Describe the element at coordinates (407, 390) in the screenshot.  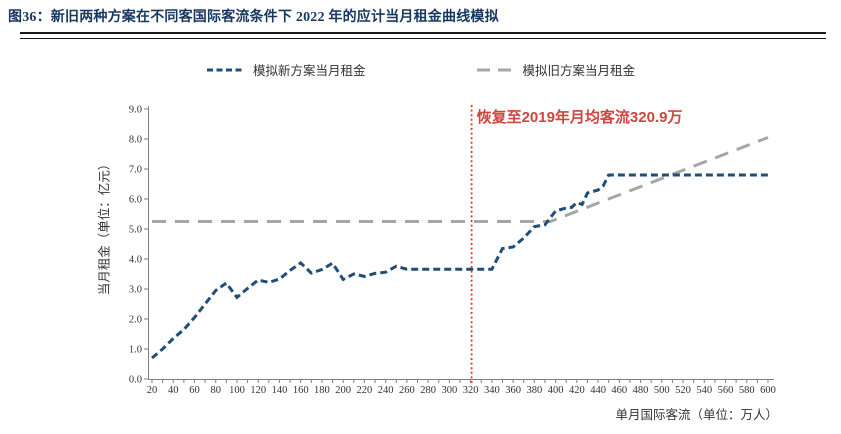
I see `x-tick-label: 260` at that location.